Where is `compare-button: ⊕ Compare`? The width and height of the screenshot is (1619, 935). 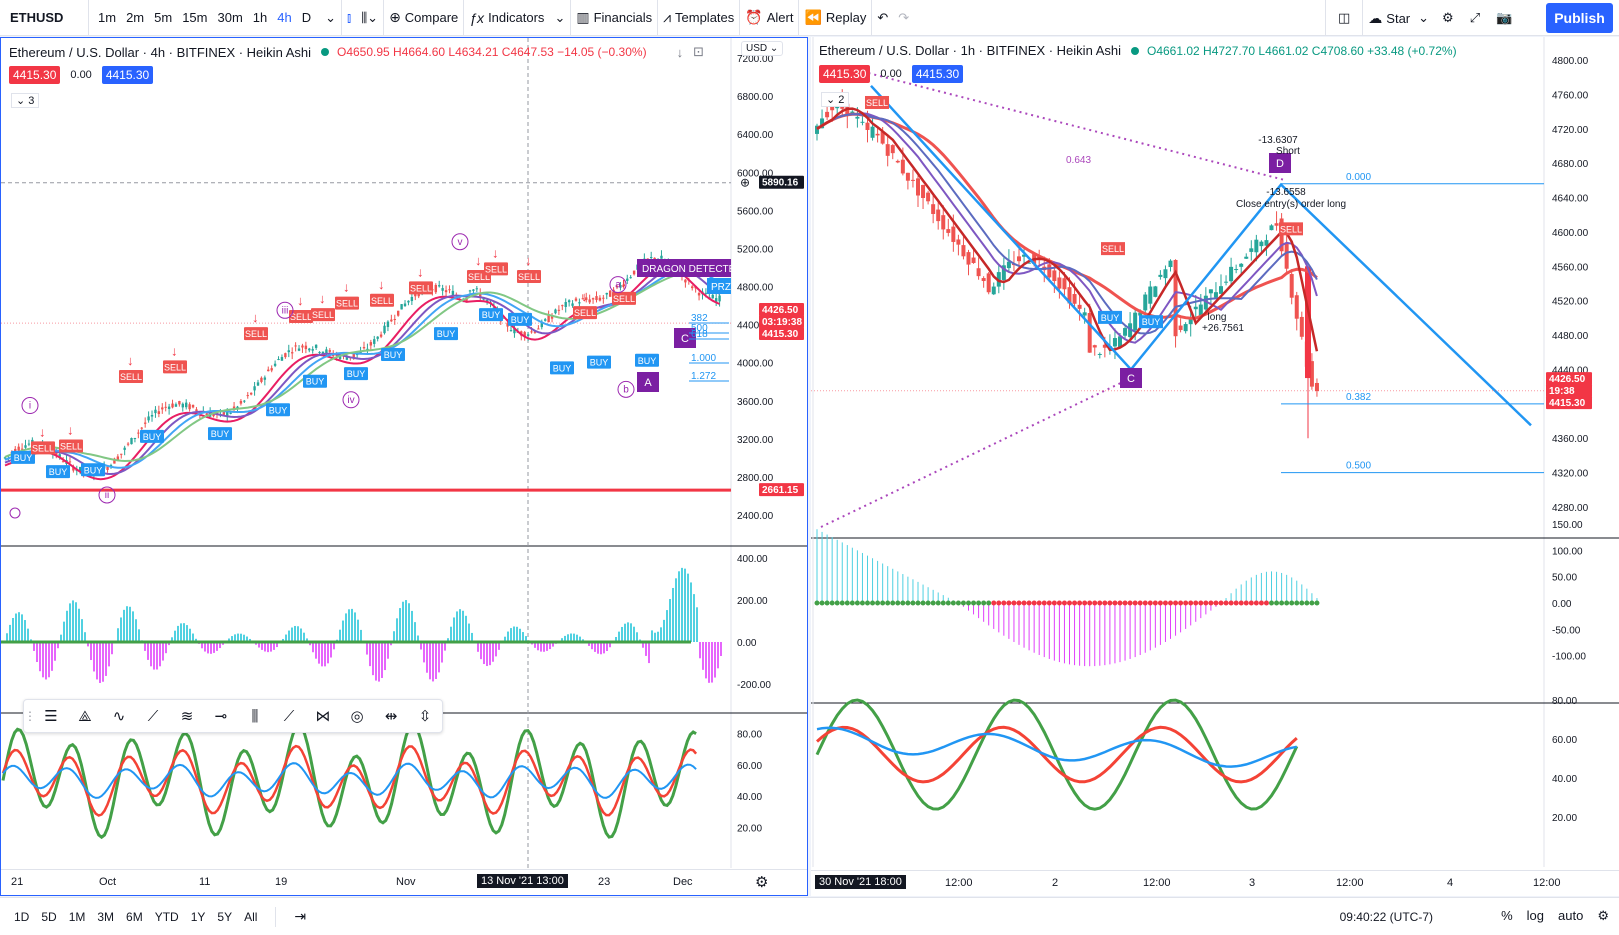
compare-button: ⊕ Compare is located at coordinates (423, 18).